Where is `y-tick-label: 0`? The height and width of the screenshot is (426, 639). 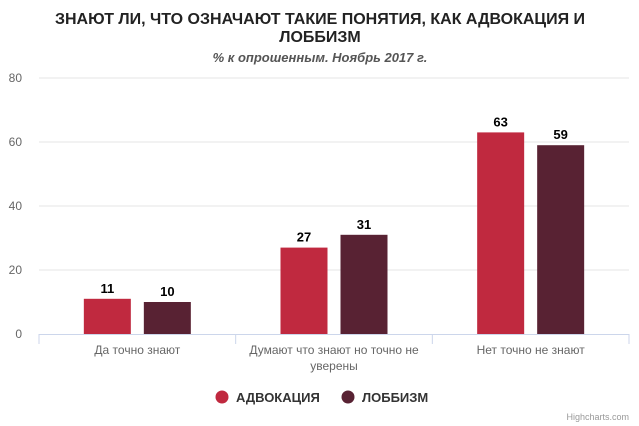 y-tick-label: 0 is located at coordinates (18, 334).